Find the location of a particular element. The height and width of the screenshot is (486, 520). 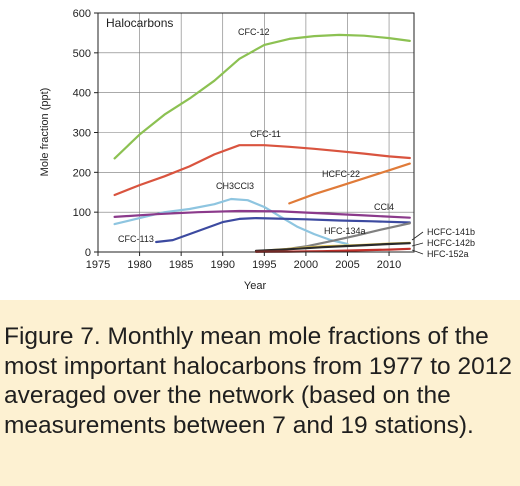

series-label-hcfc-22: HCFC-22 is located at coordinates (341, 174).